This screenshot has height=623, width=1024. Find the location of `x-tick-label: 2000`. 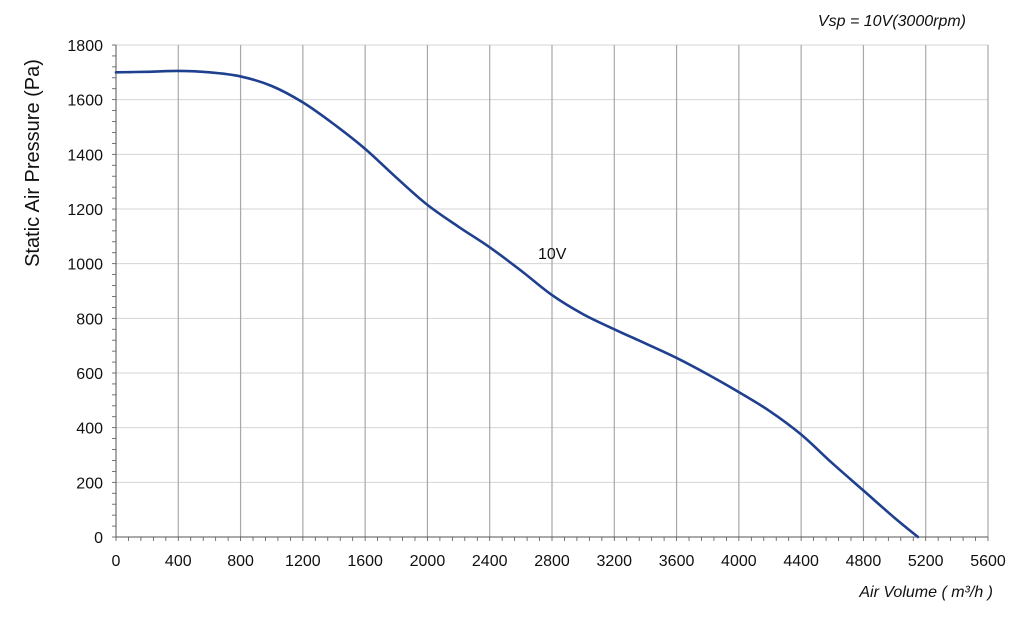

x-tick-label: 2000 is located at coordinates (428, 561).